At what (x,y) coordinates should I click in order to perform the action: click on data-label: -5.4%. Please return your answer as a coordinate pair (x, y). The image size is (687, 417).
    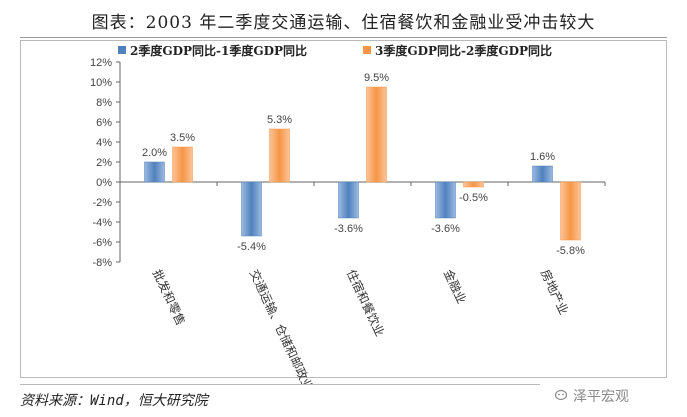
    Looking at the image, I should click on (251, 247).